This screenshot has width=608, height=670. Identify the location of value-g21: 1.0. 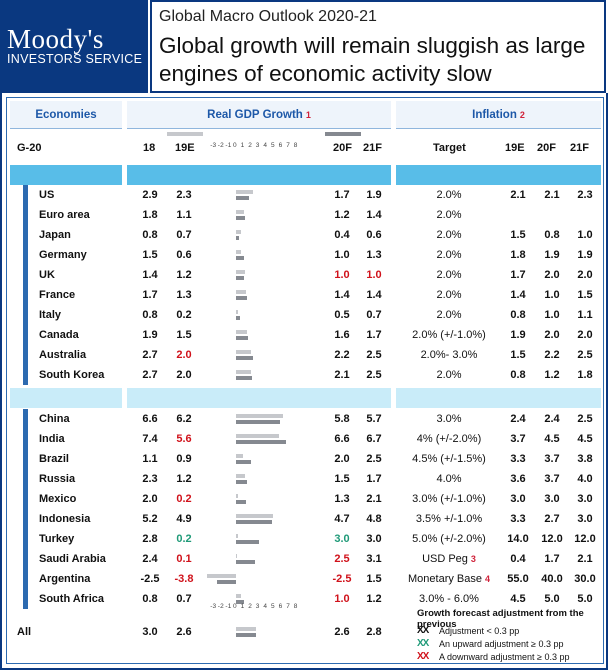
(374, 275).